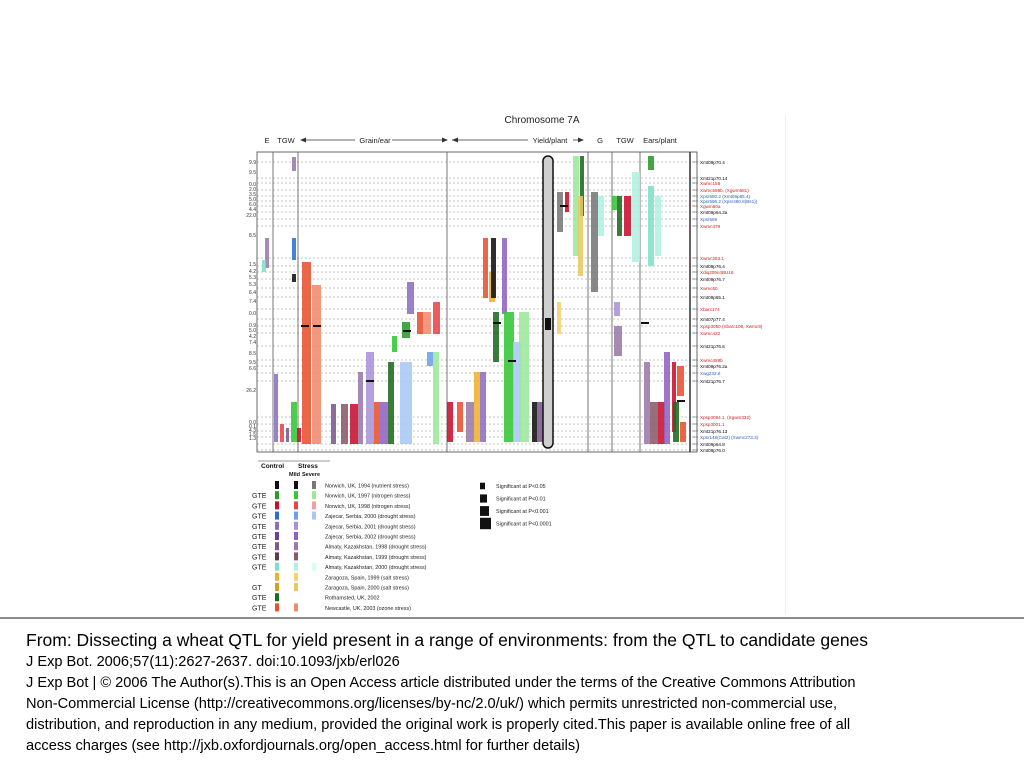 The width and height of the screenshot is (1024, 768). What do you see at coordinates (710, 226) in the screenshot?
I see `marker-label-9: Xwmc479` at bounding box center [710, 226].